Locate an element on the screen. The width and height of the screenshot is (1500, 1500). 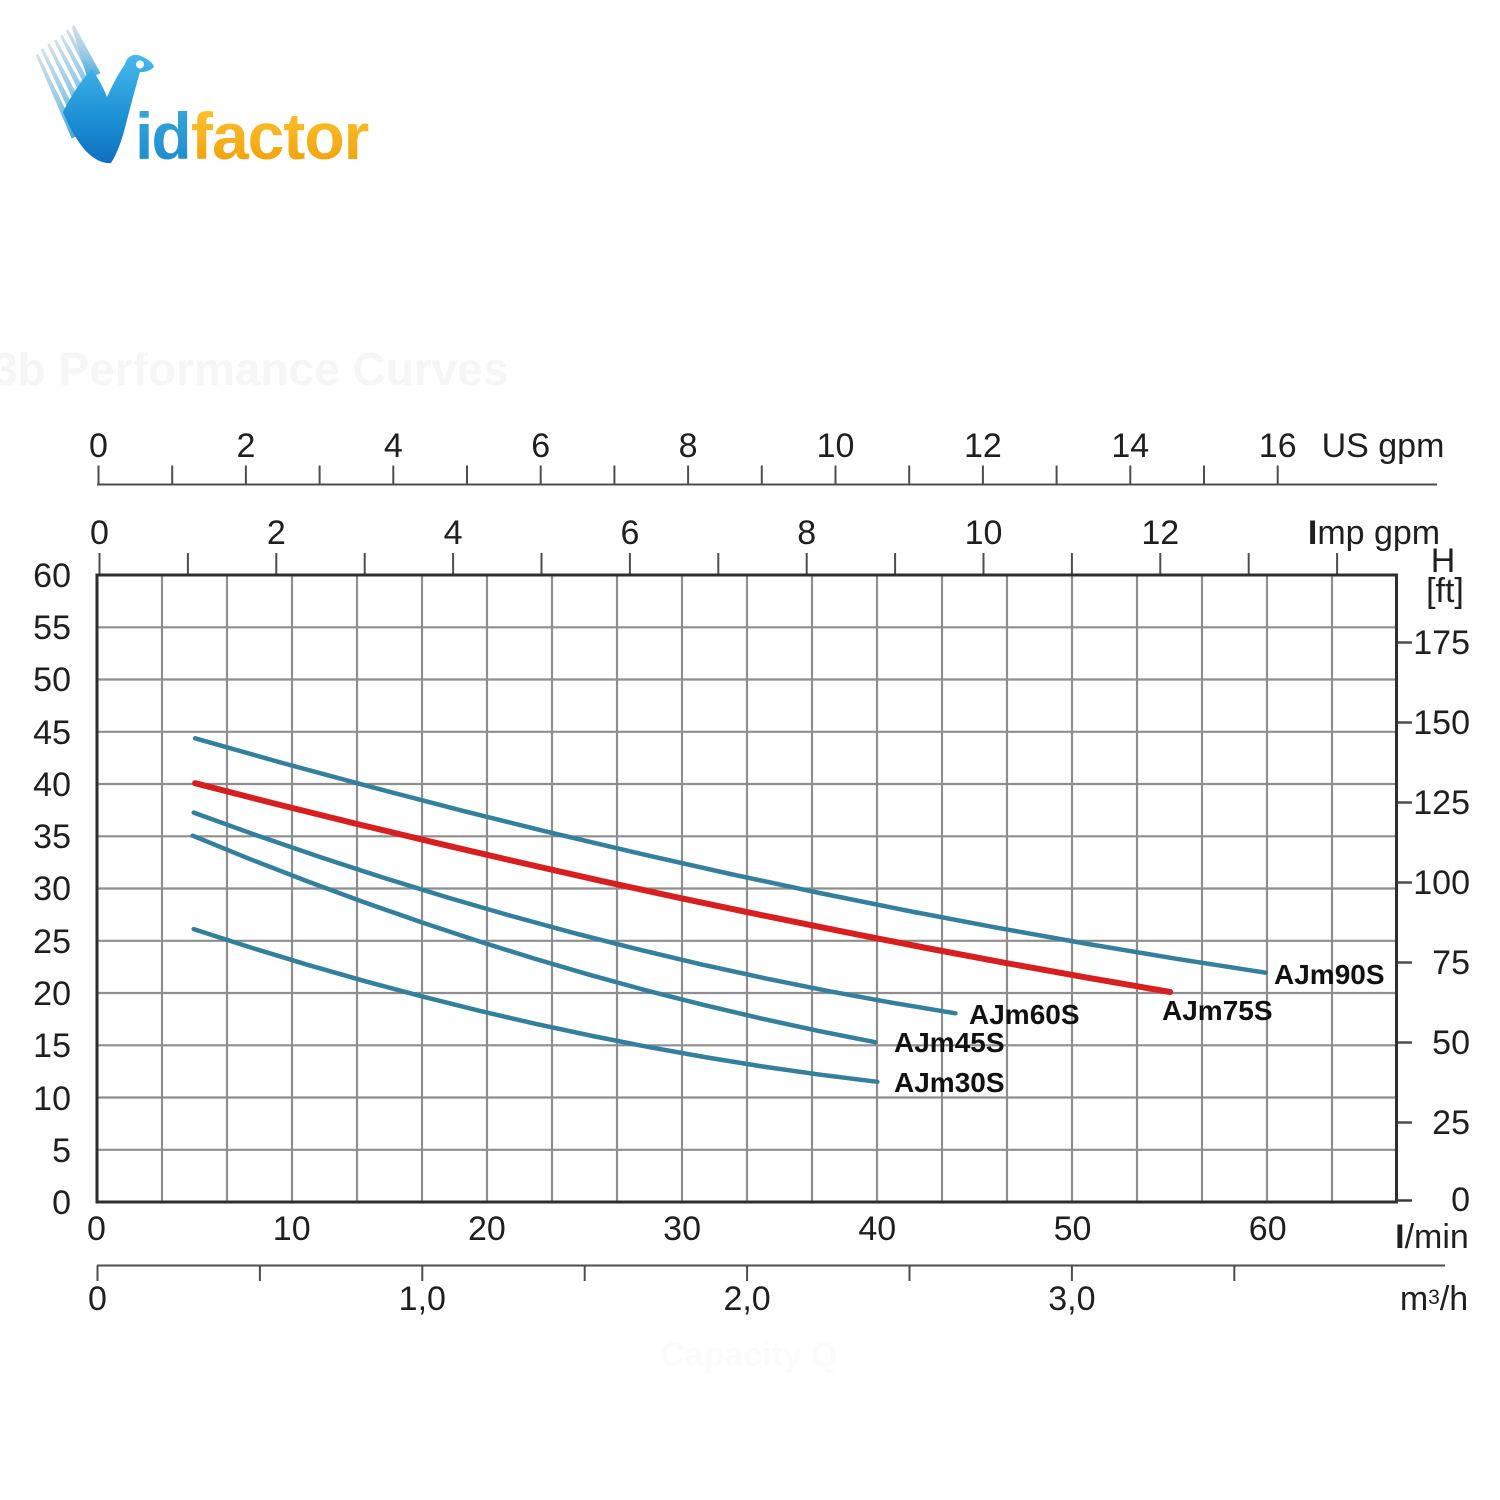
svg-text: 3b Performance Curves is located at coordinates (254, 369).